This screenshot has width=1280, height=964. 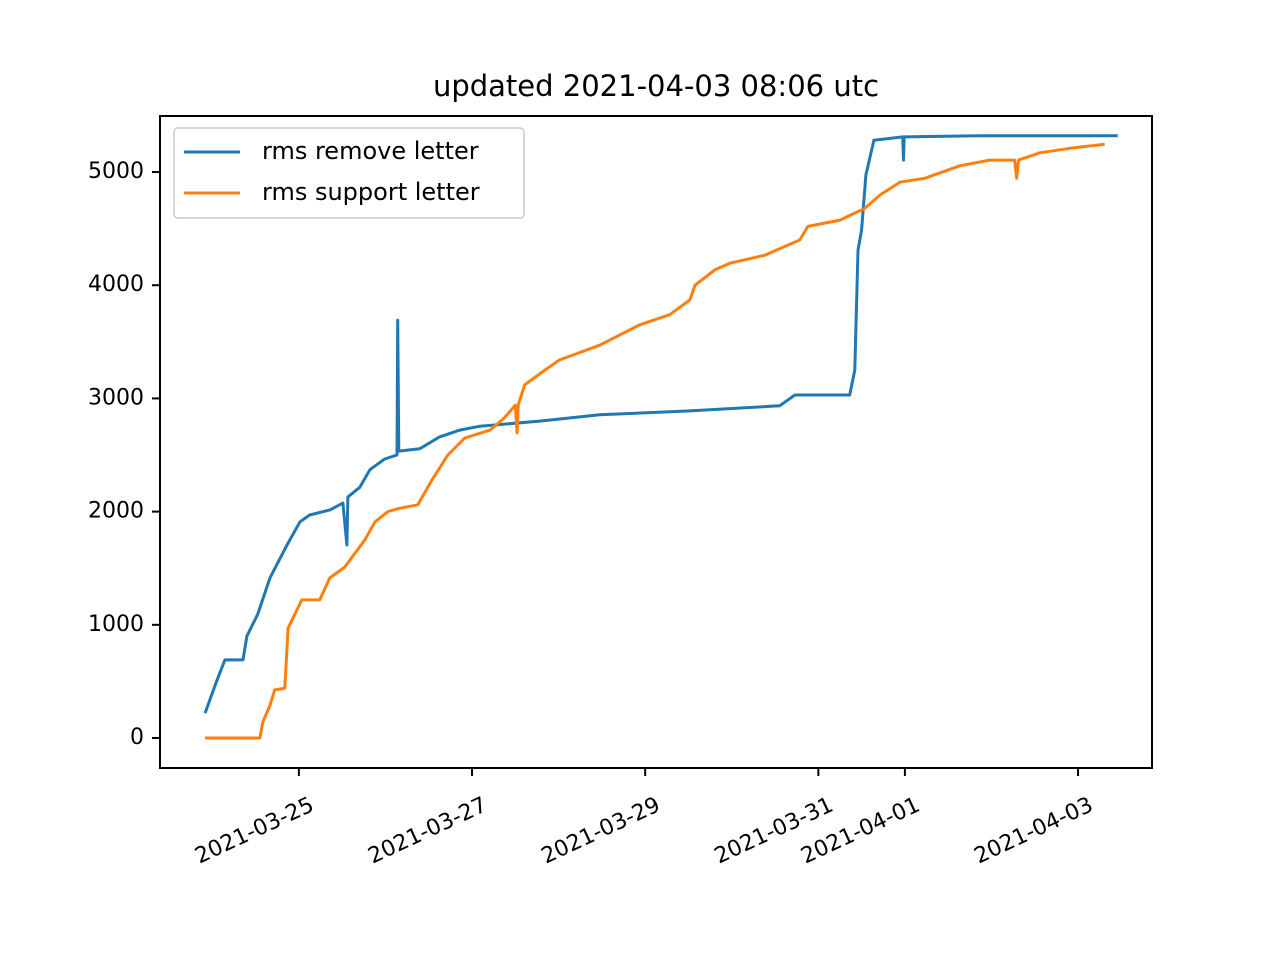 I want to click on y-tick-label: 2000, so click(x=116, y=511).